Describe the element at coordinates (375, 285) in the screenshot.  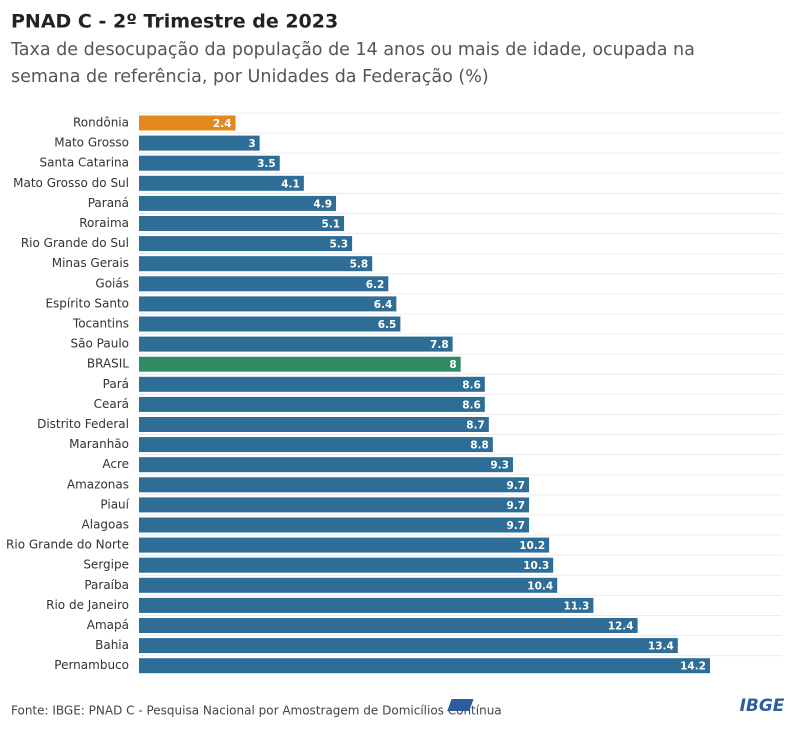
I see `value-label: 6.2` at that location.